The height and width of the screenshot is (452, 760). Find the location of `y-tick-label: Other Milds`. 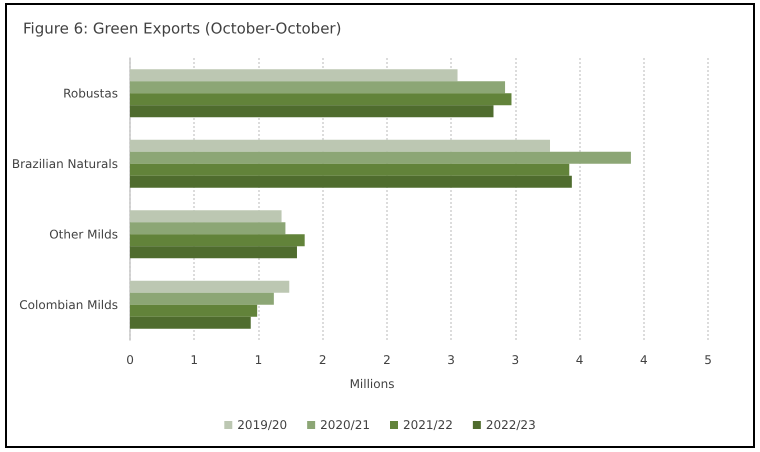

y-tick-label: Other Milds is located at coordinates (83, 234).